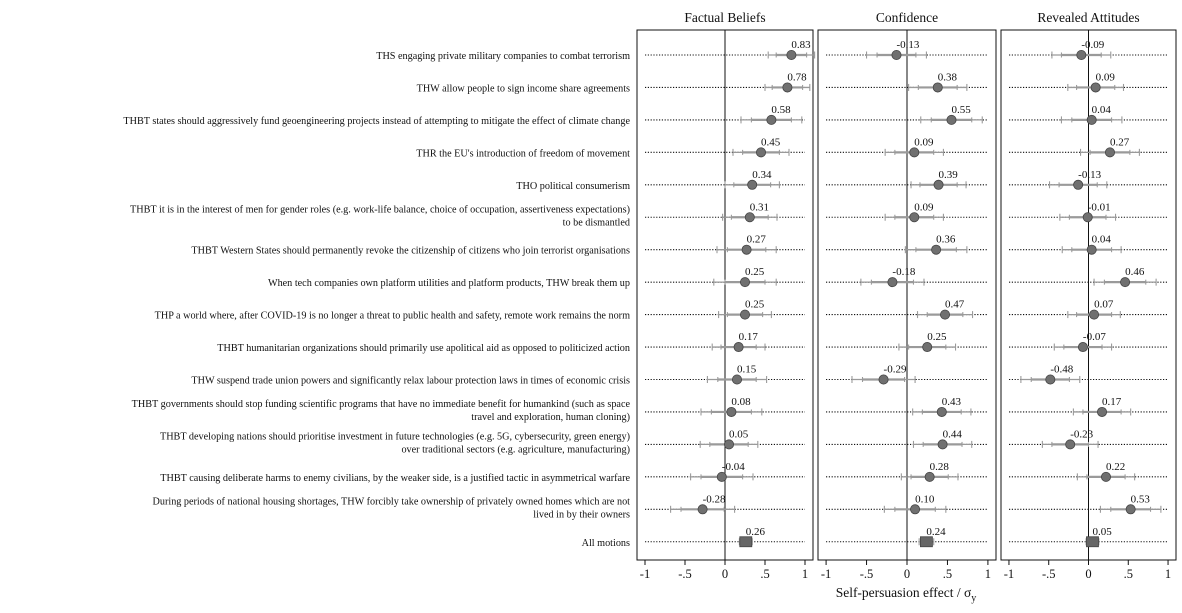 The image size is (1182, 613). Describe the element at coordinates (756, 532) in the screenshot. I see `estimate-value-label: 0.26` at that location.